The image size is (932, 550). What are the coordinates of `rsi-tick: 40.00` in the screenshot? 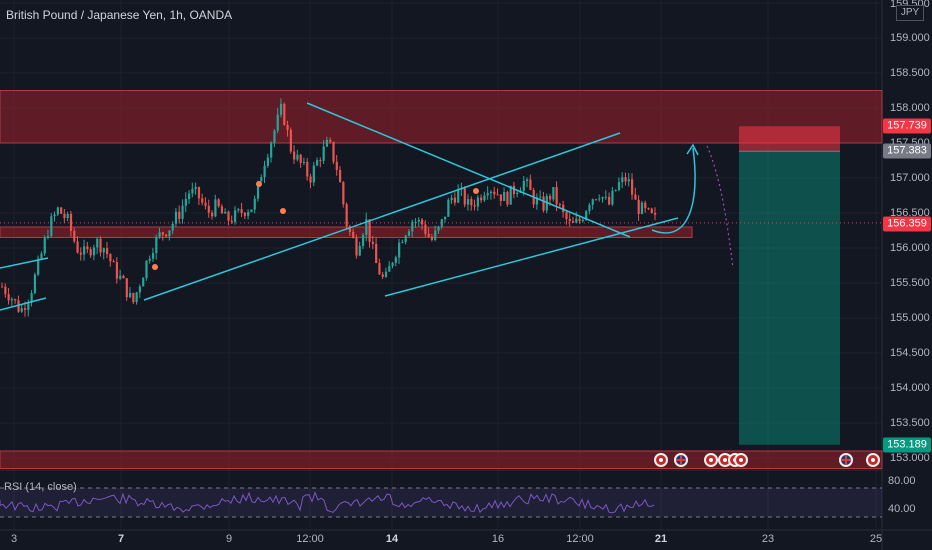 It's located at (902, 509).